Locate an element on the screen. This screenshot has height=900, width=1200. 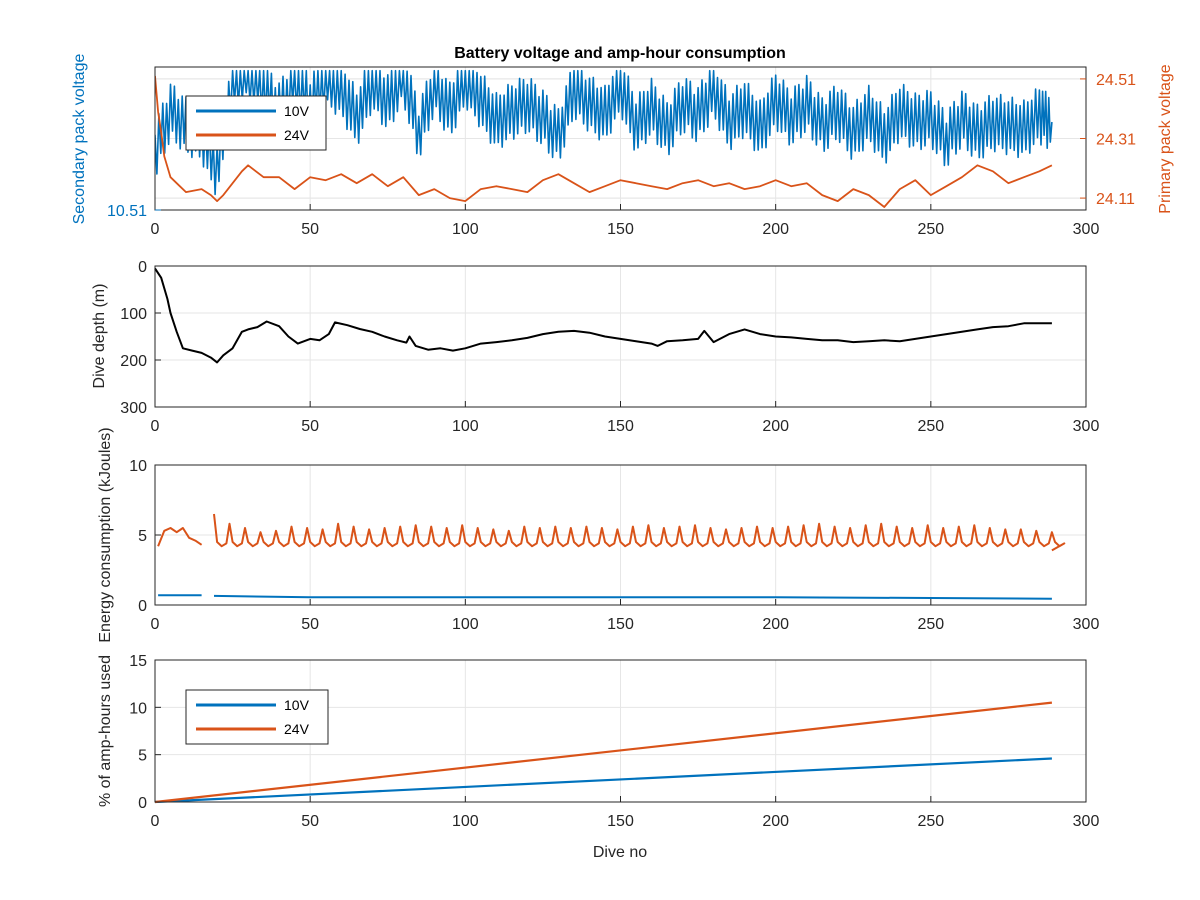
series-line-24v-a is located at coordinates (180, 537).